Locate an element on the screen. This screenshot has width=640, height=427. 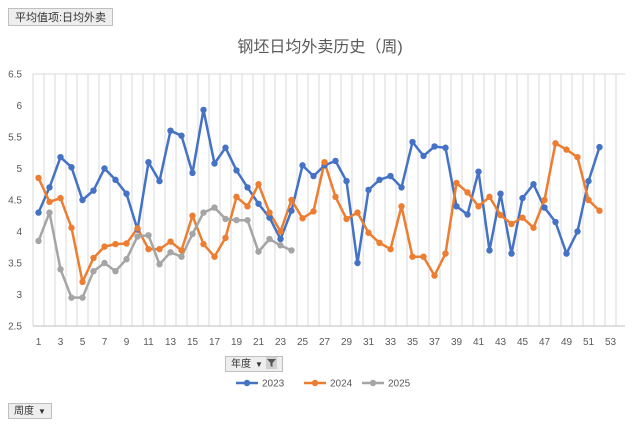
x-tick-label: 21 is located at coordinates (259, 342).